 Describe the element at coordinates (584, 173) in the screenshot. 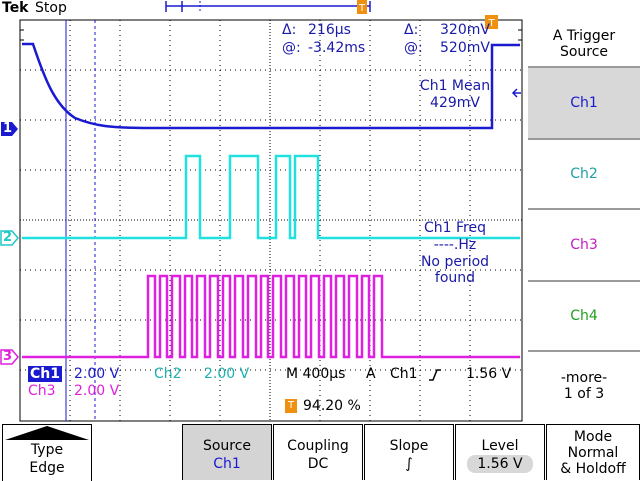

I see `side-menu-ch2: Ch2` at that location.